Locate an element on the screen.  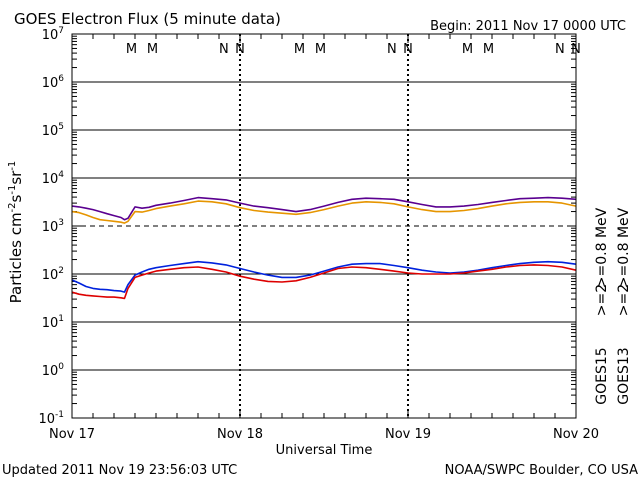
y-tick-label: 10⁷ is located at coordinates (53, 34).